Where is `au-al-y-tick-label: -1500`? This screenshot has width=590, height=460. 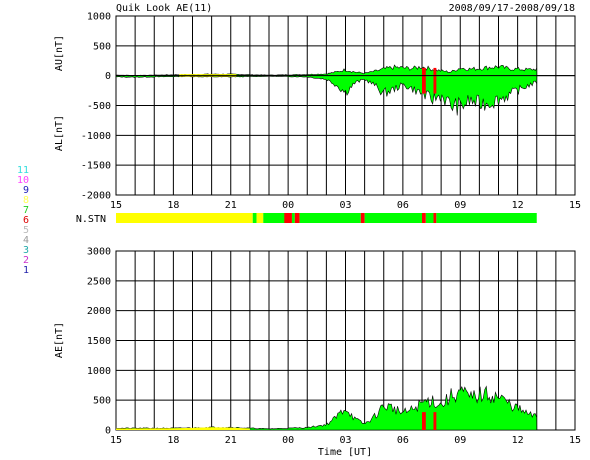 au-al-y-tick-label: -1500 is located at coordinates (96, 166).